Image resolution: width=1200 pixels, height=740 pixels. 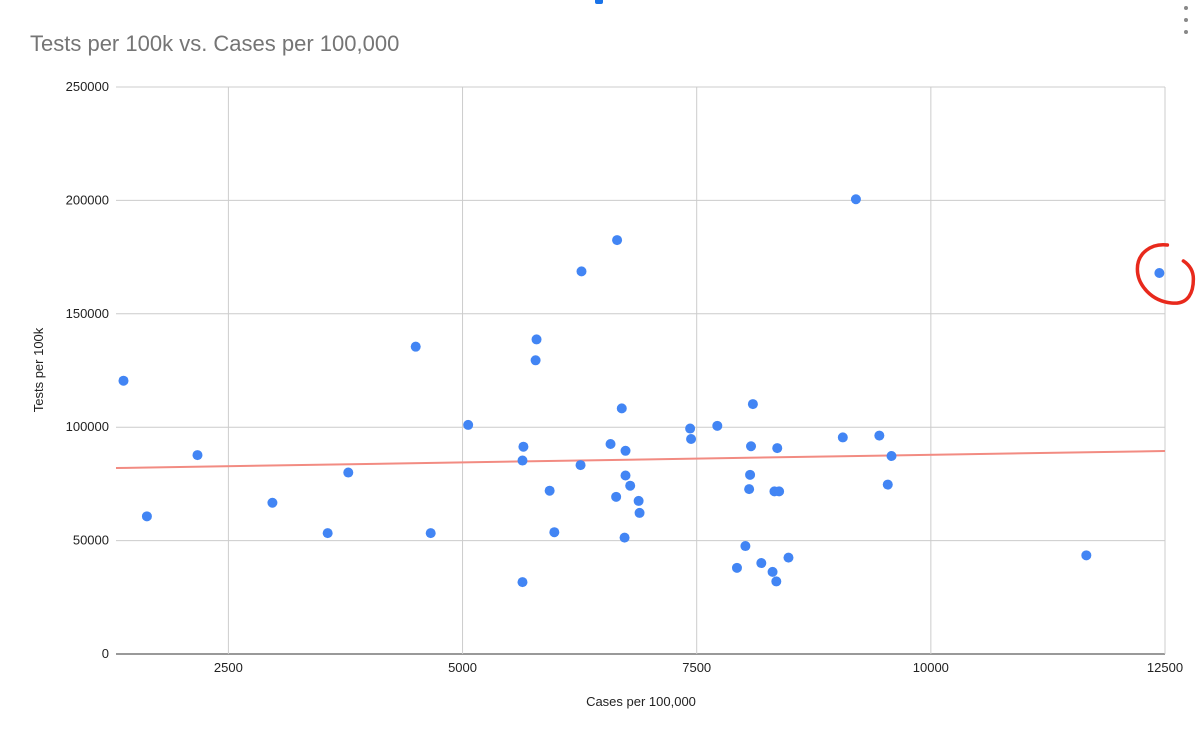 I want to click on x-tick-label: 5000, so click(x=462, y=667).